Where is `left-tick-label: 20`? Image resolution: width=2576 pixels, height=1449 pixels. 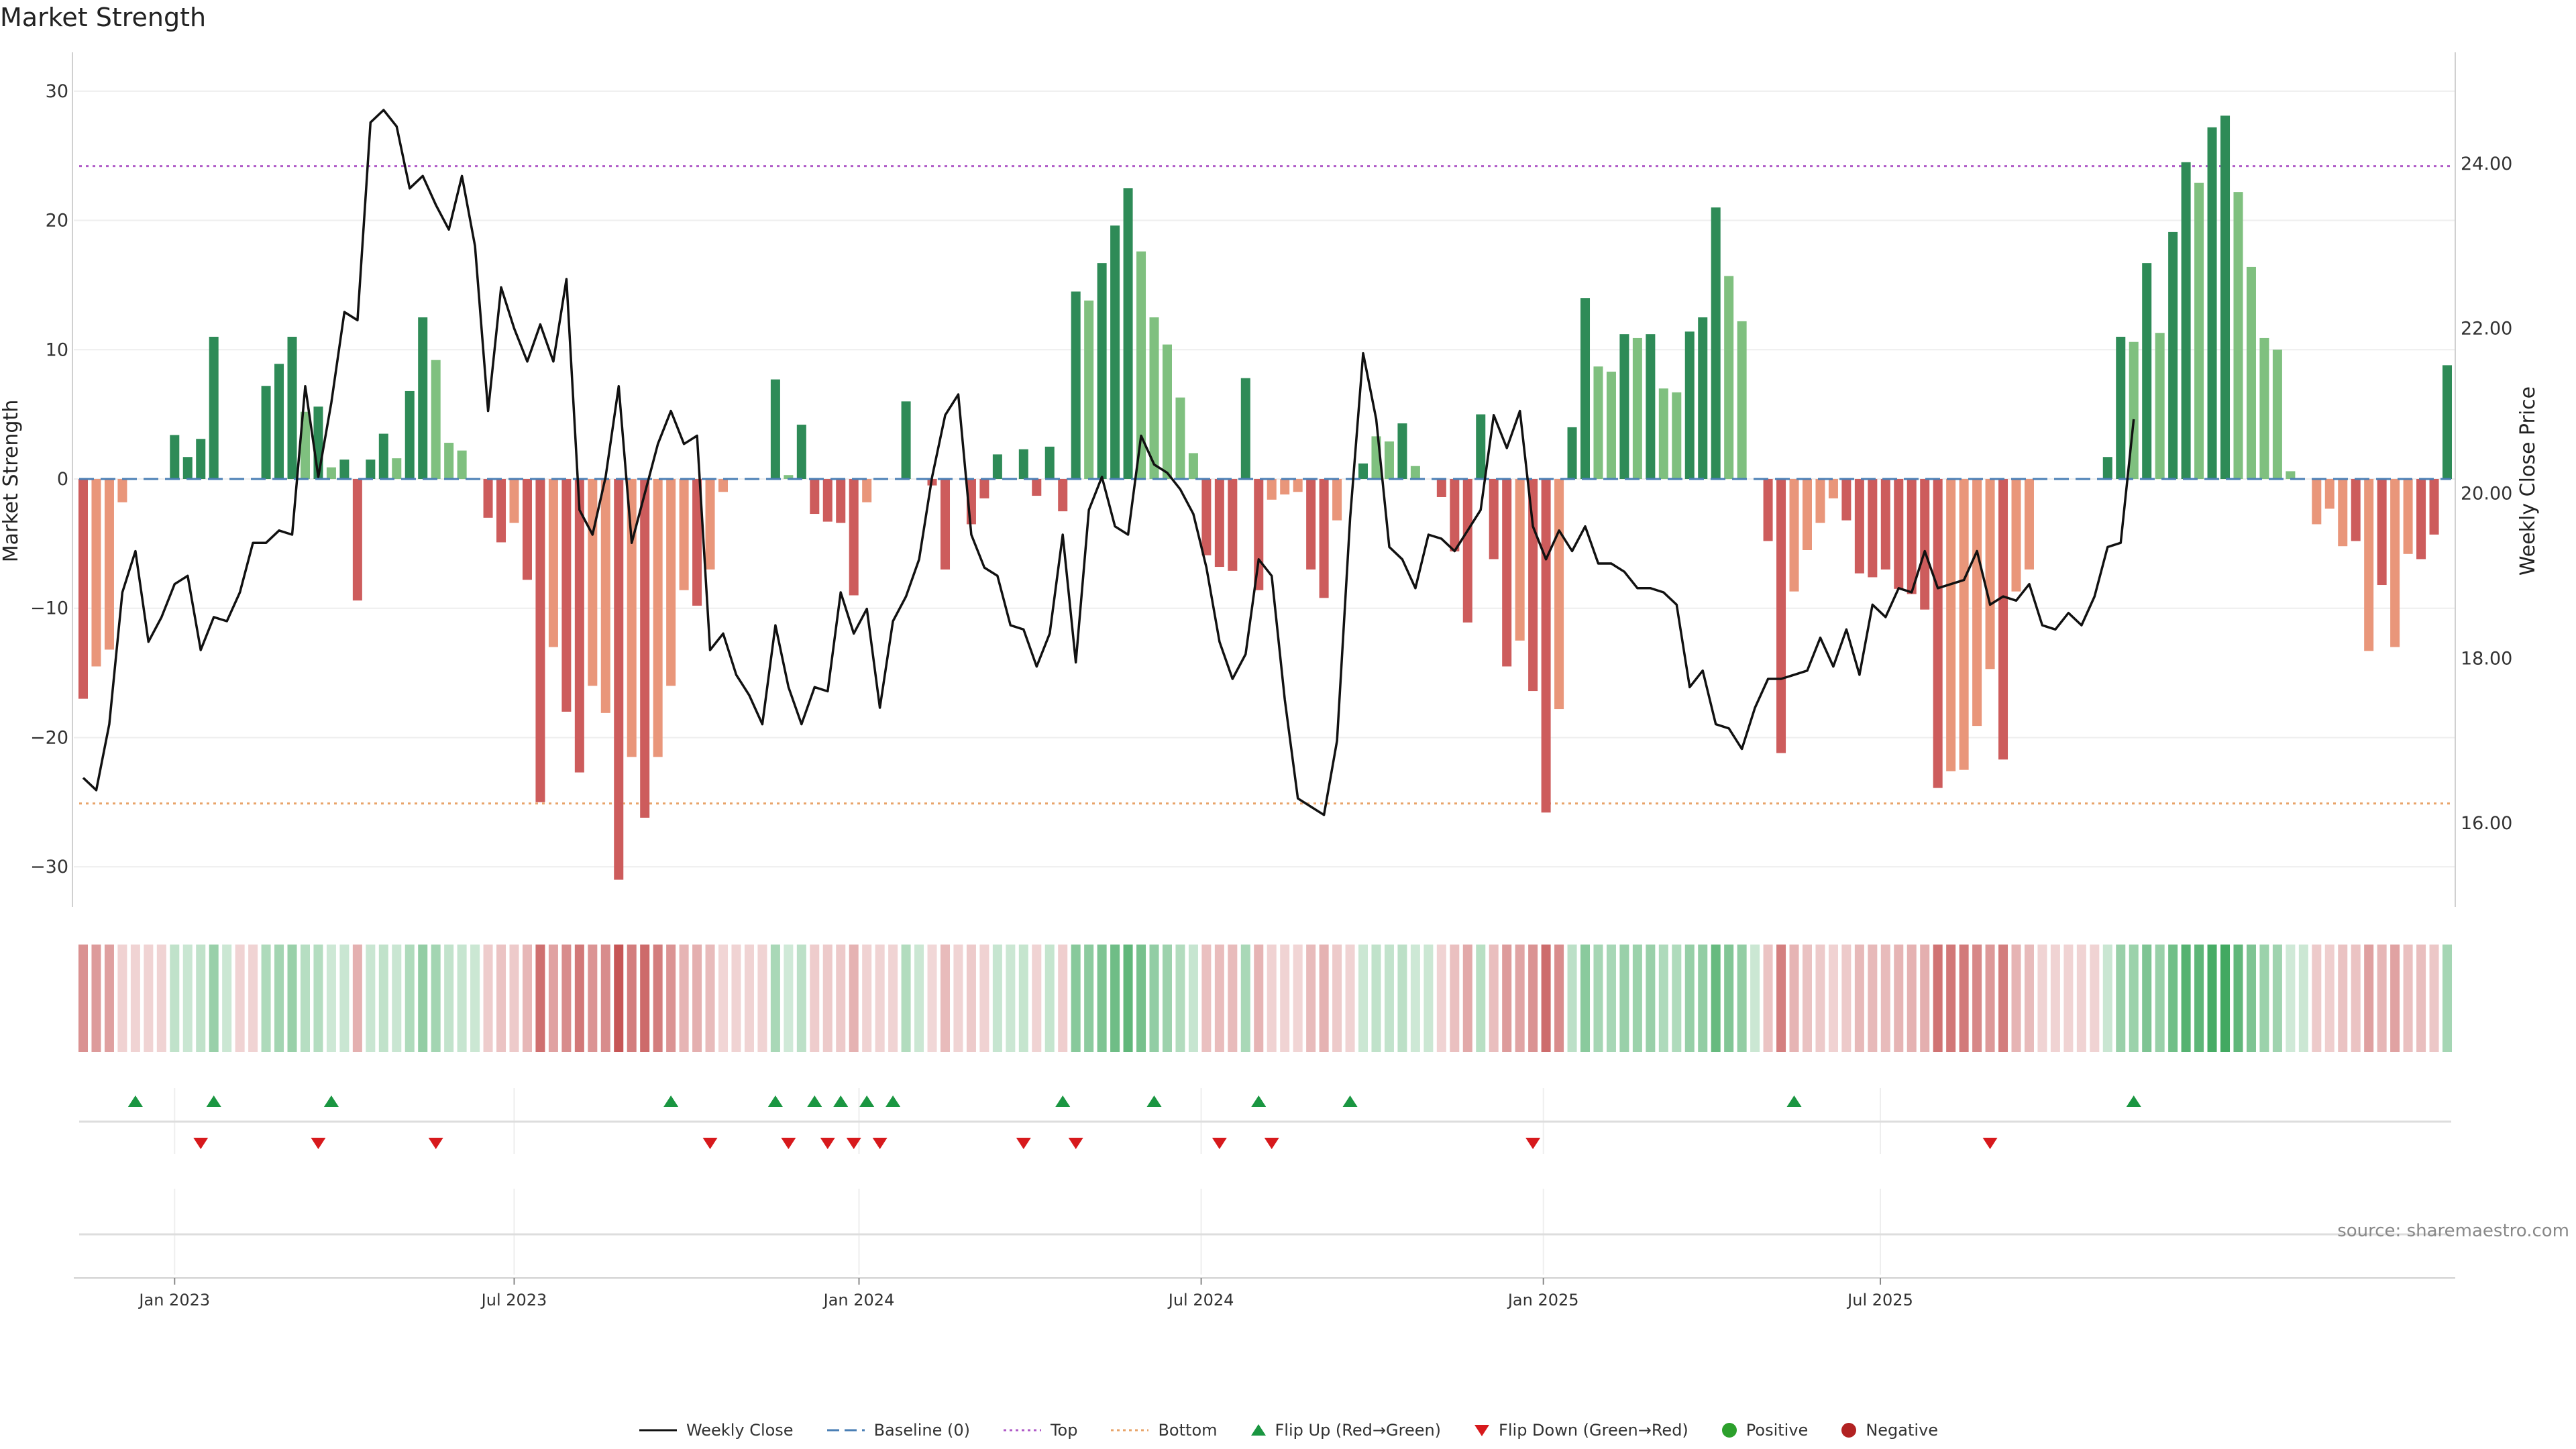 left-tick-label: 20 is located at coordinates (57, 221).